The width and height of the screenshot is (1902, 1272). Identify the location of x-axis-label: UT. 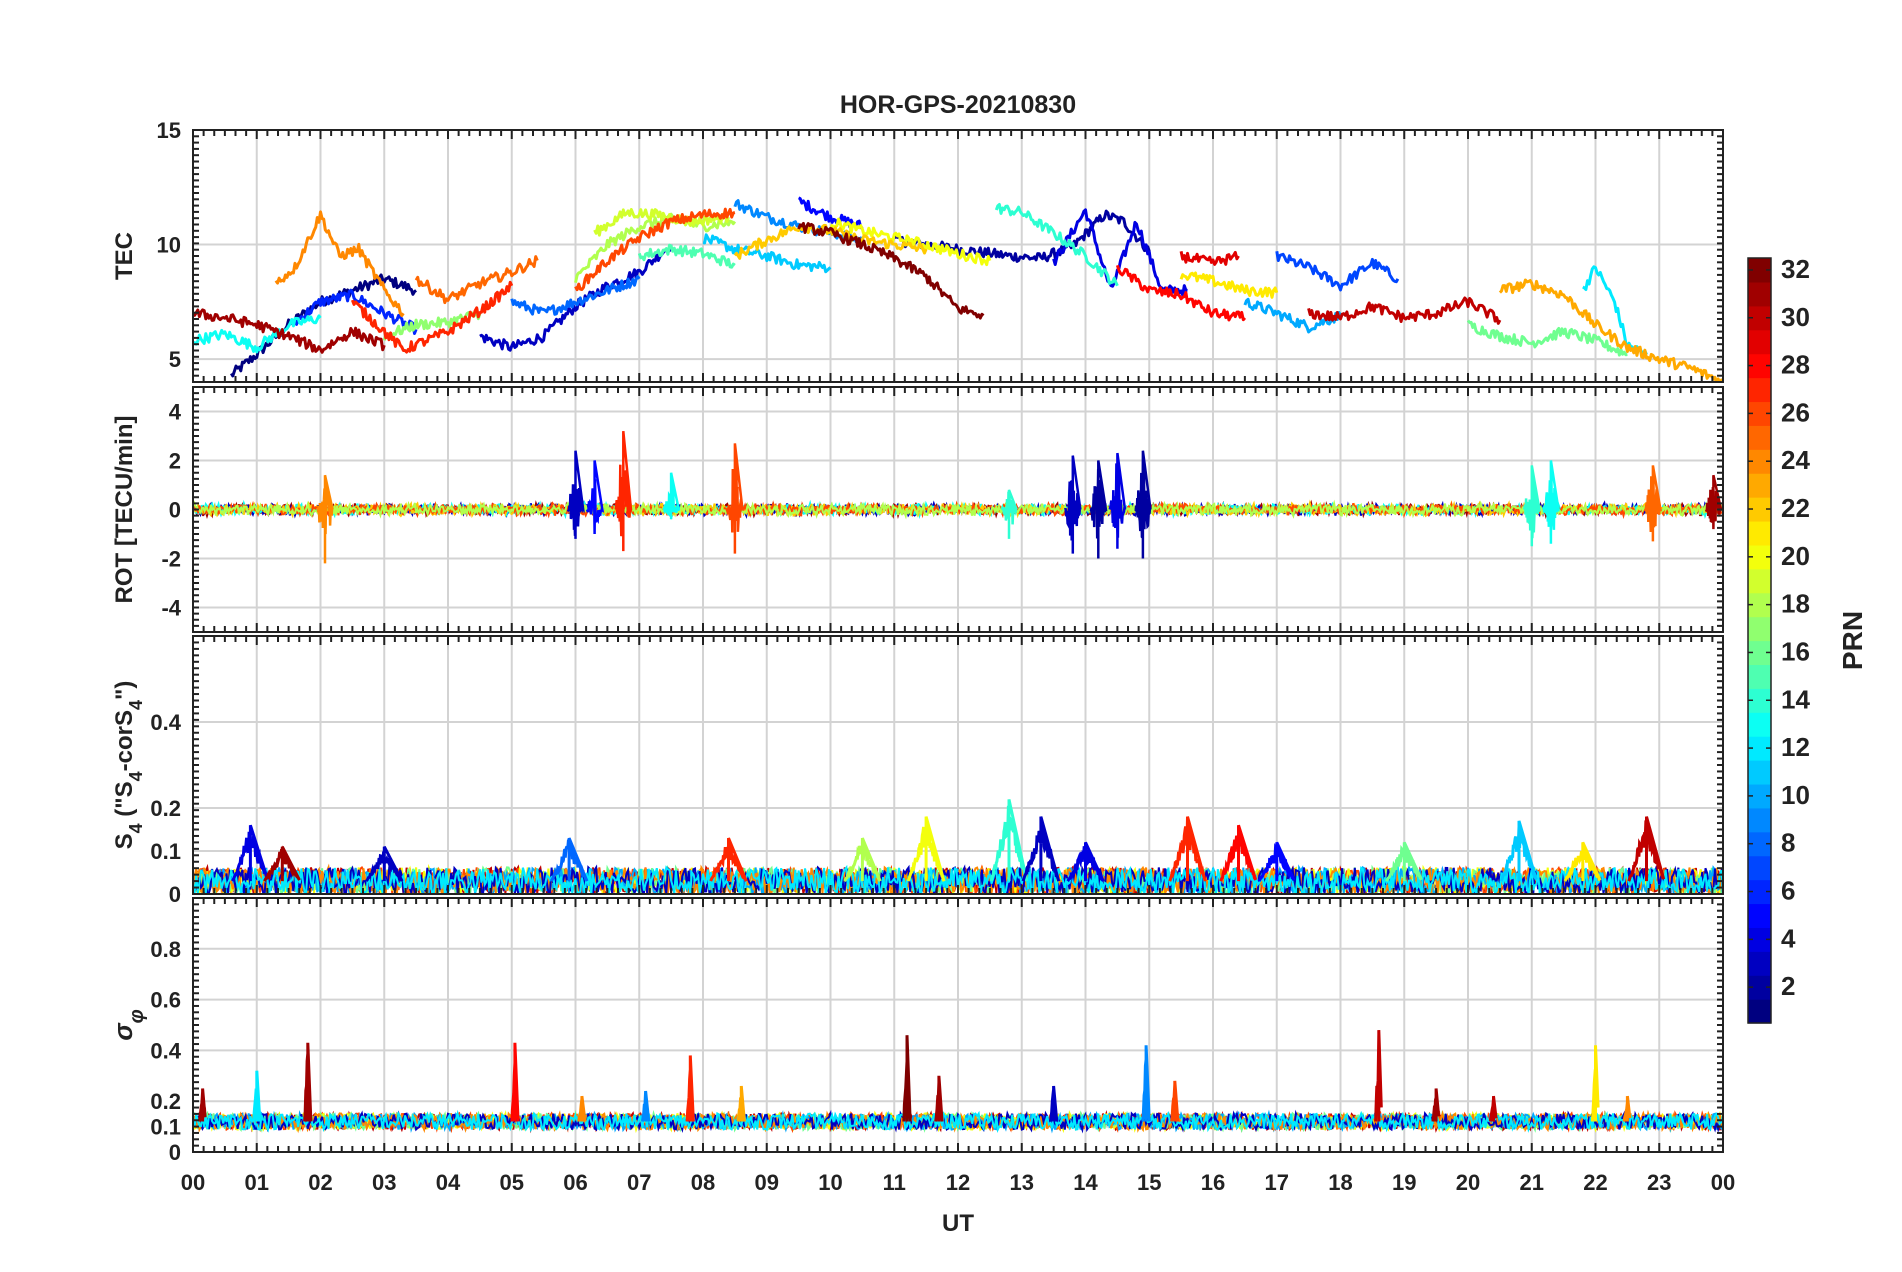
(958, 1223).